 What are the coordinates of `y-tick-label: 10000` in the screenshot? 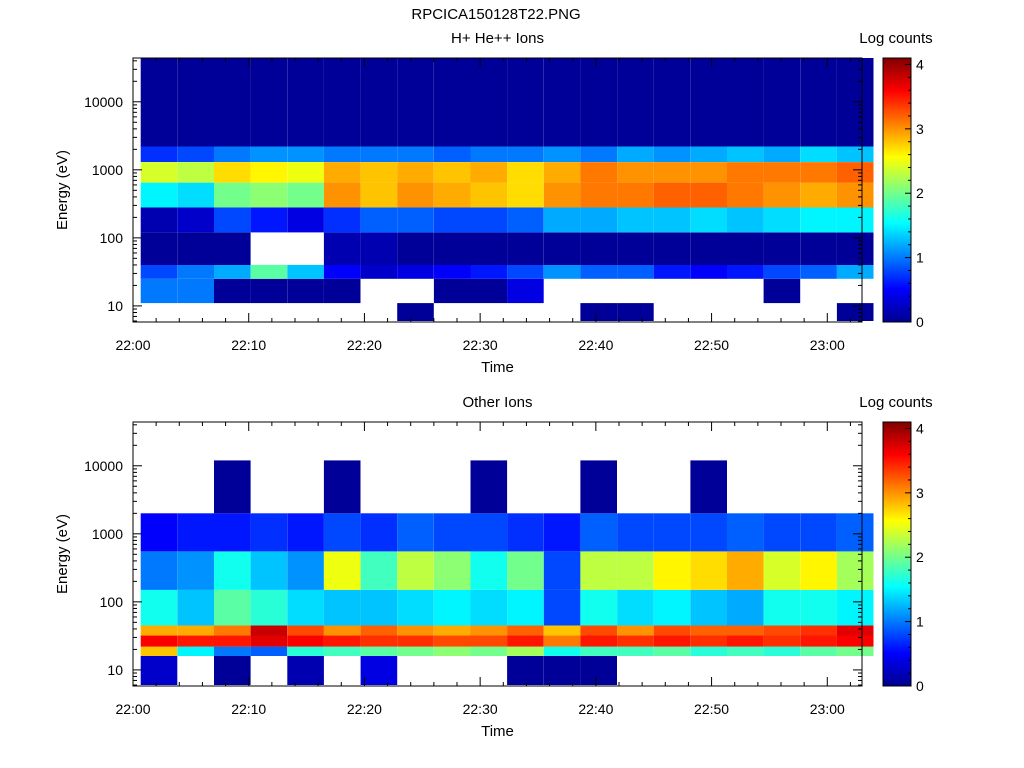 It's located at (103, 102).